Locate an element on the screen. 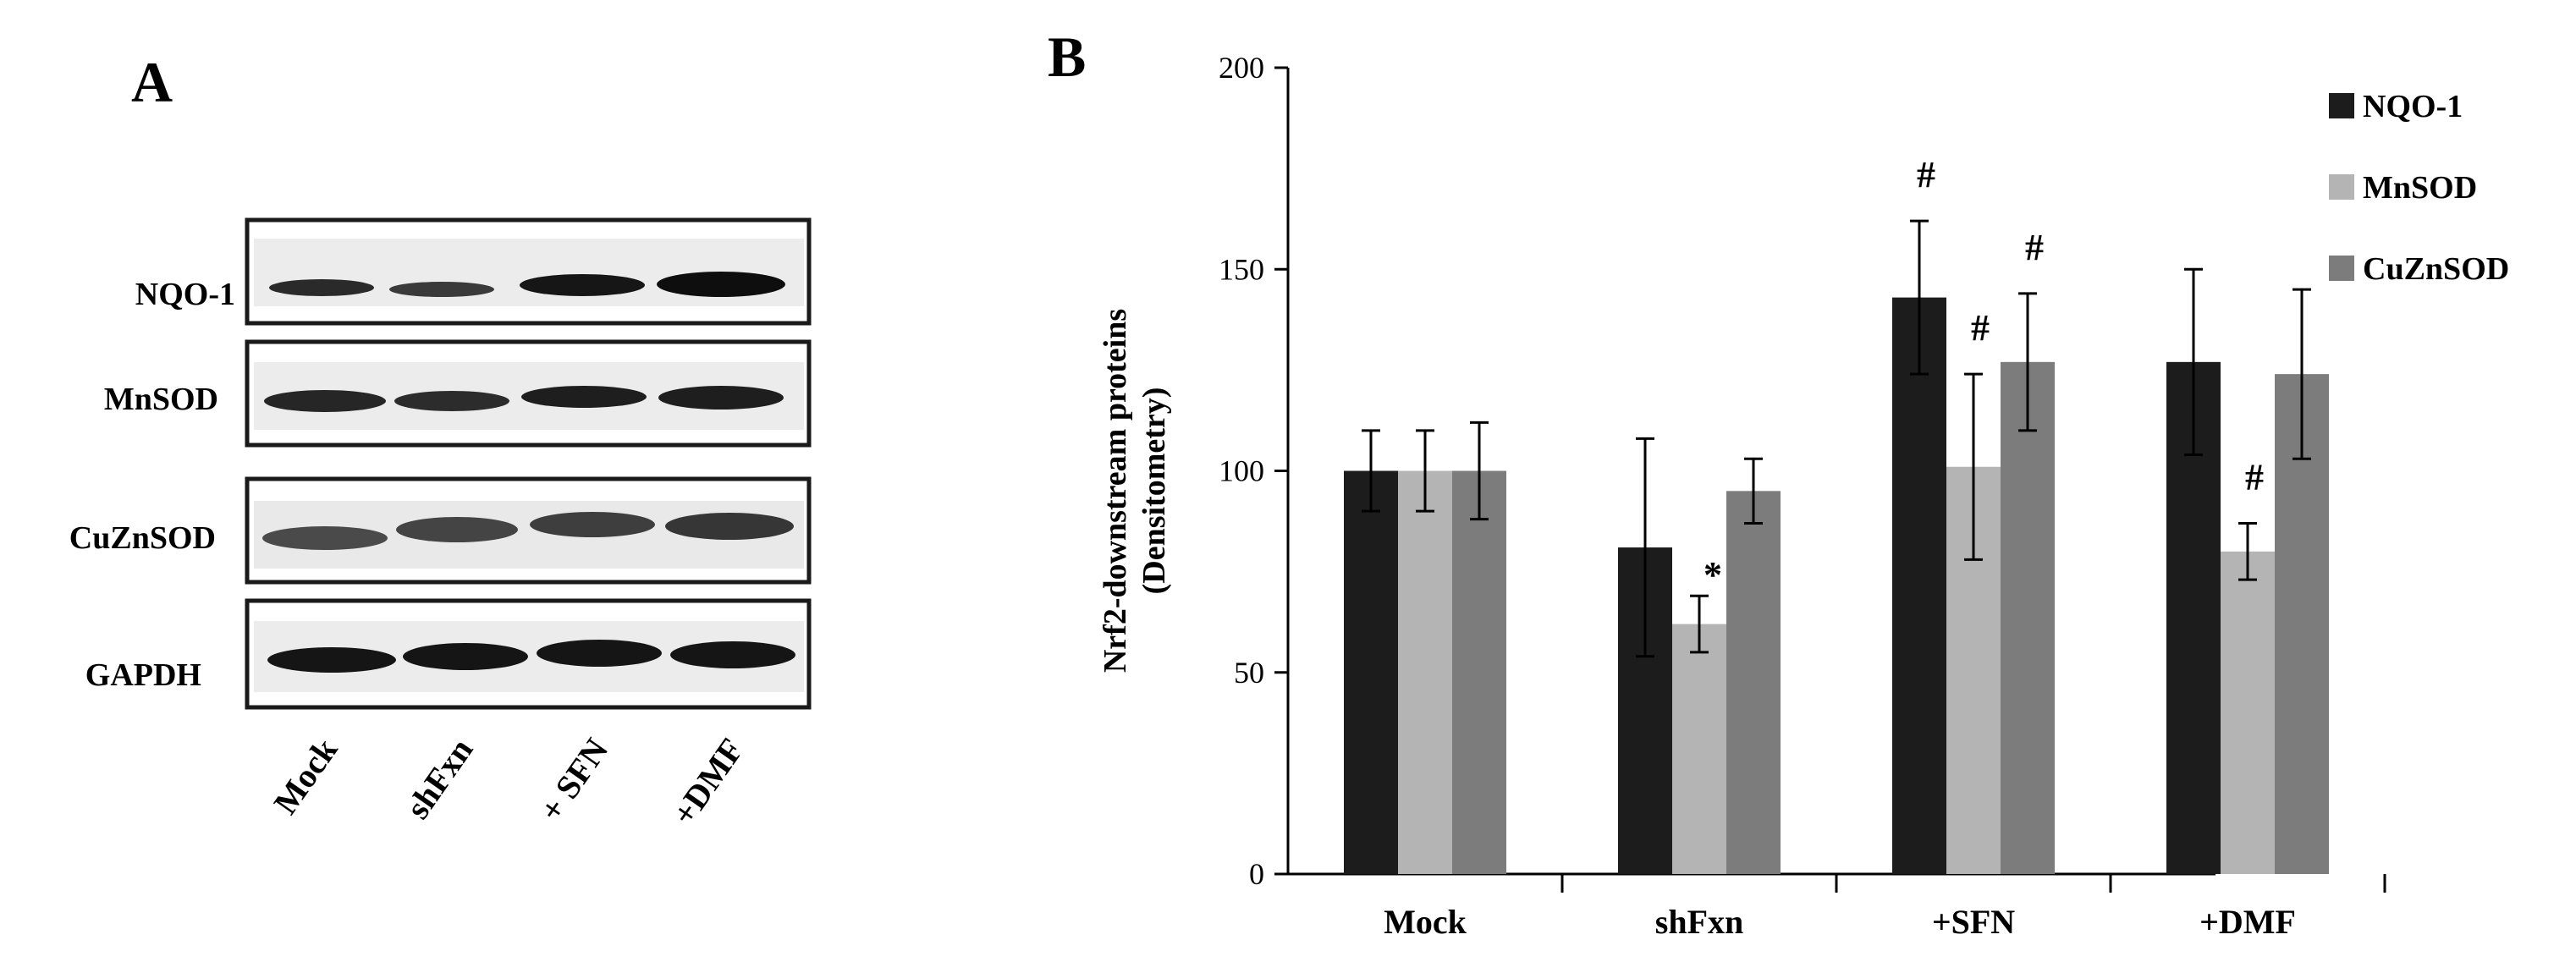 The width and height of the screenshot is (2576, 962). significance-mark: * is located at coordinates (1713, 575).